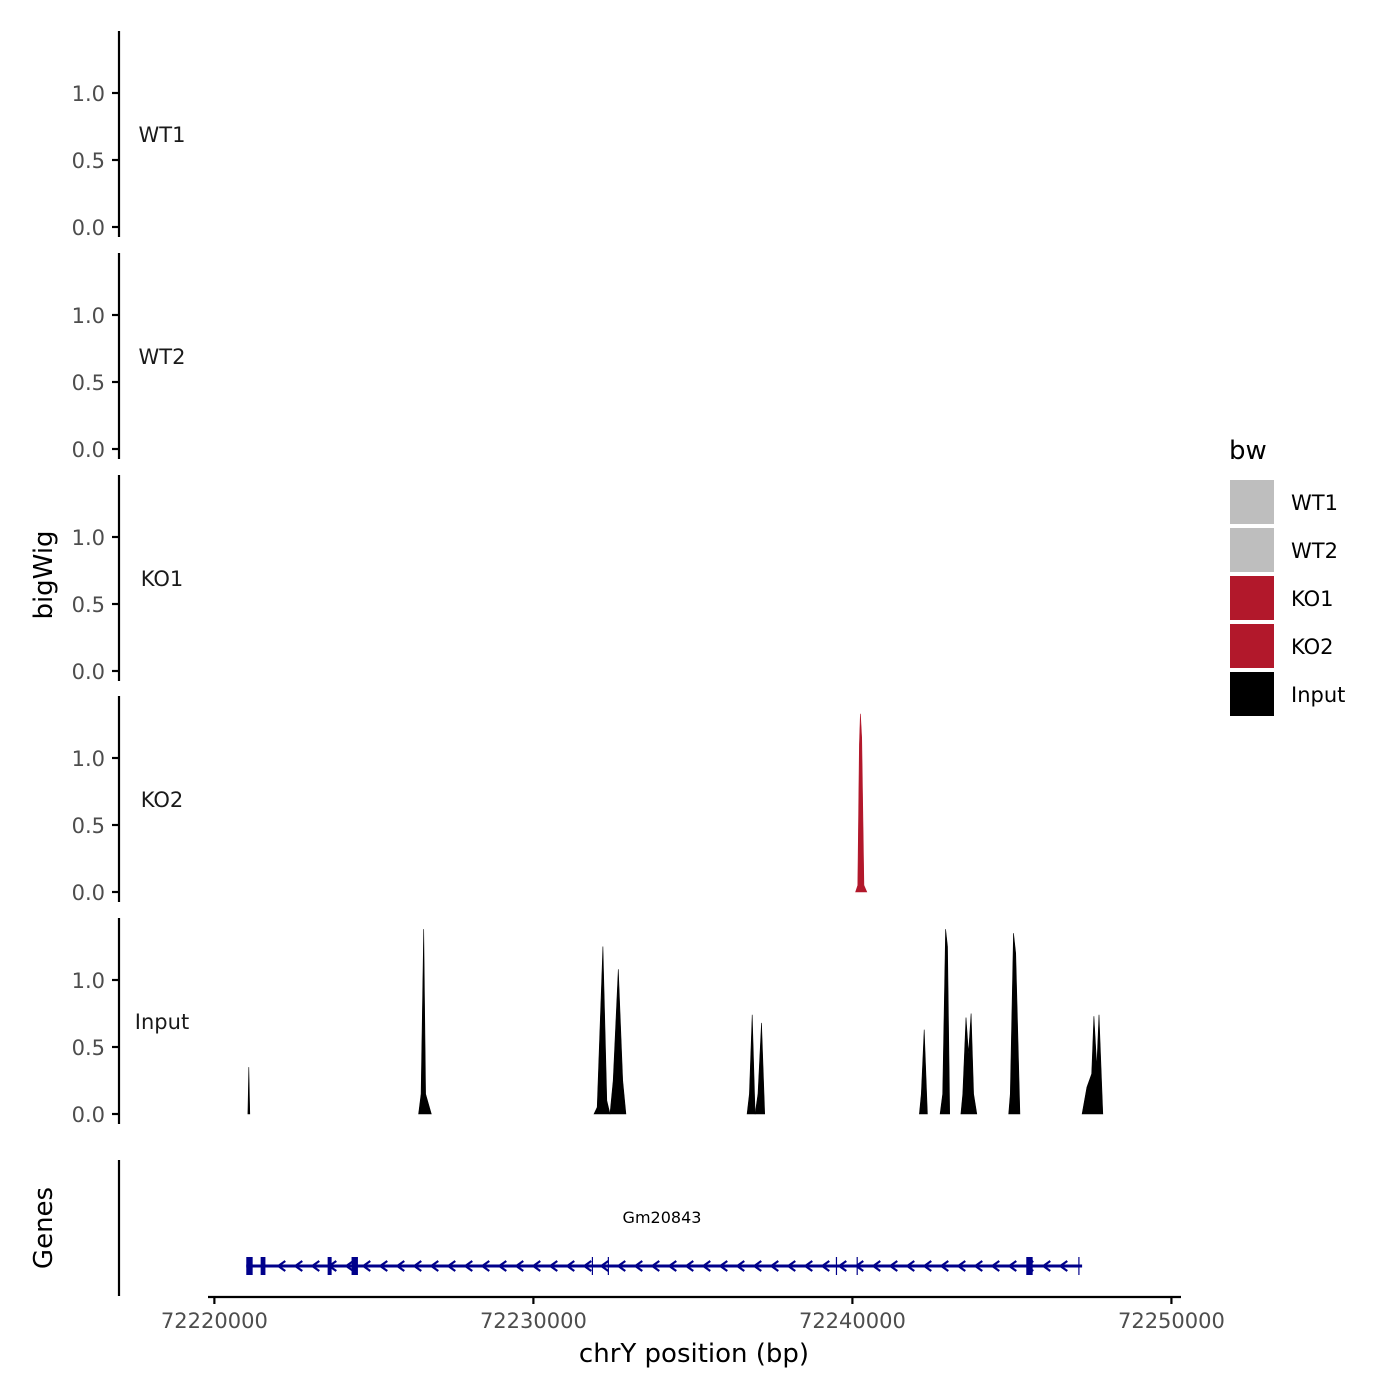  Describe the element at coordinates (1314, 551) in the screenshot. I see `legend-label-wt2: WT2` at that location.